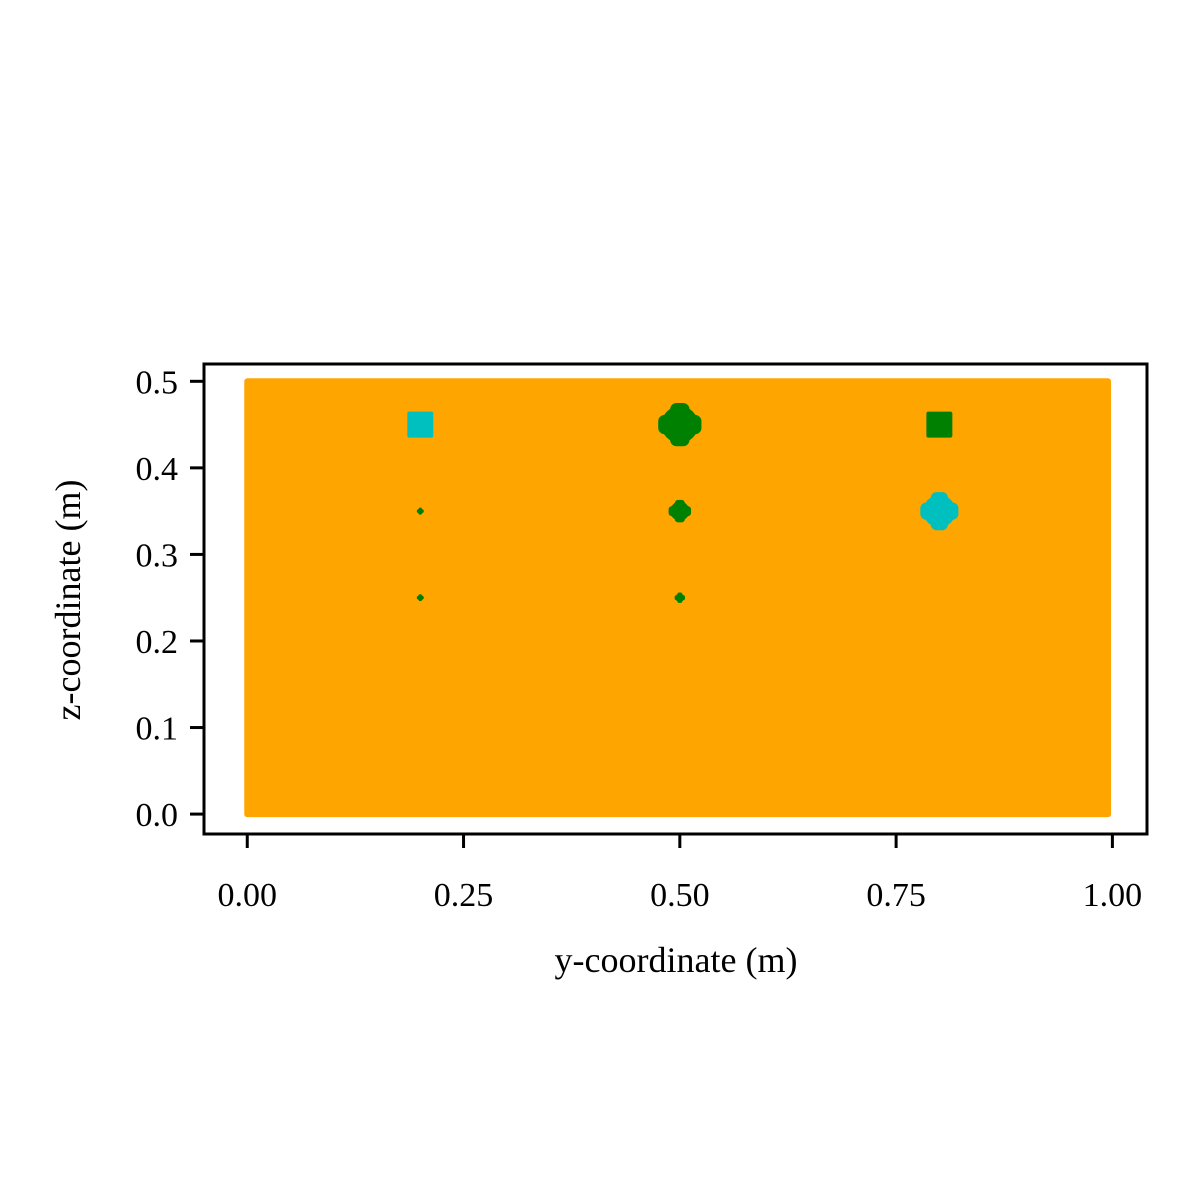 This screenshot has width=1200, height=1200. What do you see at coordinates (1113, 895) in the screenshot?
I see `x-tick-label: 1.00` at bounding box center [1113, 895].